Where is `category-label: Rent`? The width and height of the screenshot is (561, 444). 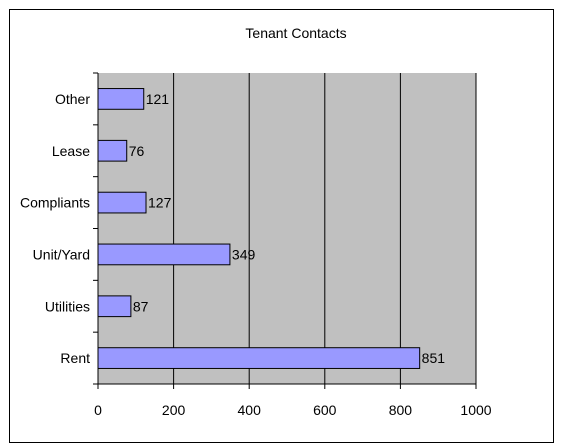 category-label: Rent is located at coordinates (75, 358).